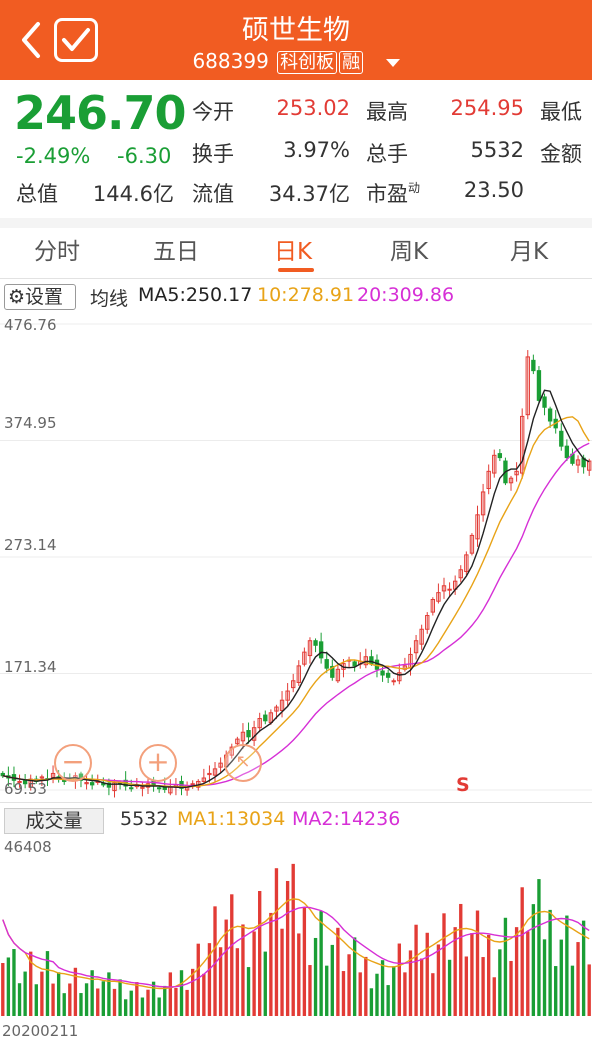 The image size is (592, 1050). I want to click on tab-monthly-k: 月K, so click(529, 252).